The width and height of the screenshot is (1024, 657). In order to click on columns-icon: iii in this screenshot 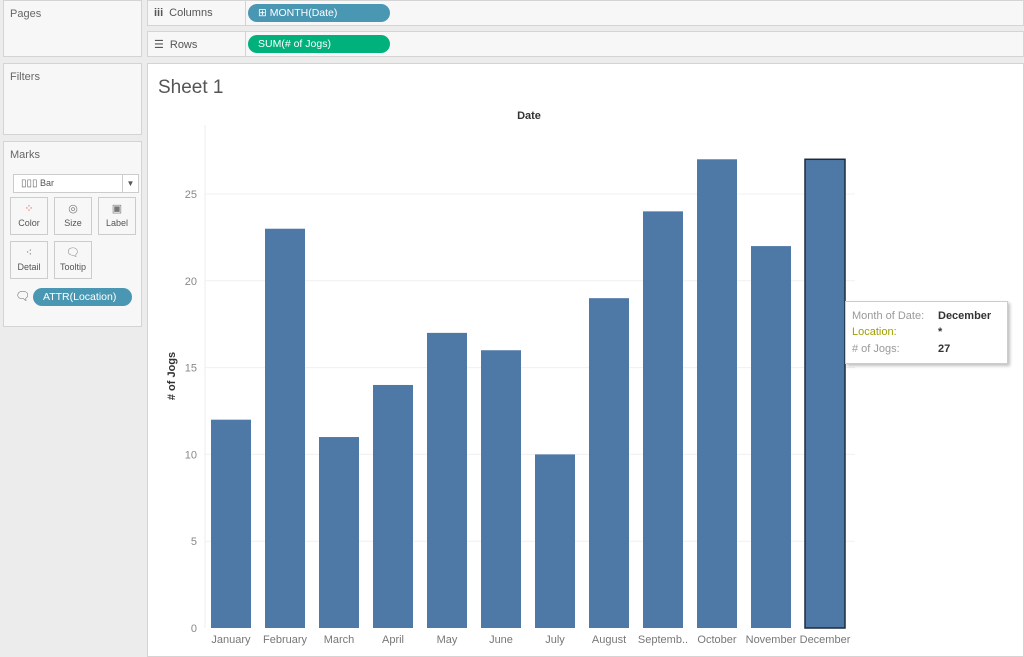, I will do `click(159, 13)`.